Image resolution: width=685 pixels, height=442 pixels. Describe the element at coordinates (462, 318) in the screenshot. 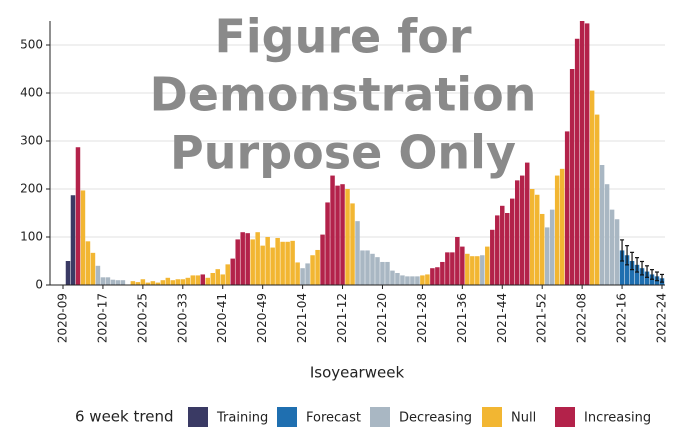

I see `x-tick-label: 2021-36` at that location.